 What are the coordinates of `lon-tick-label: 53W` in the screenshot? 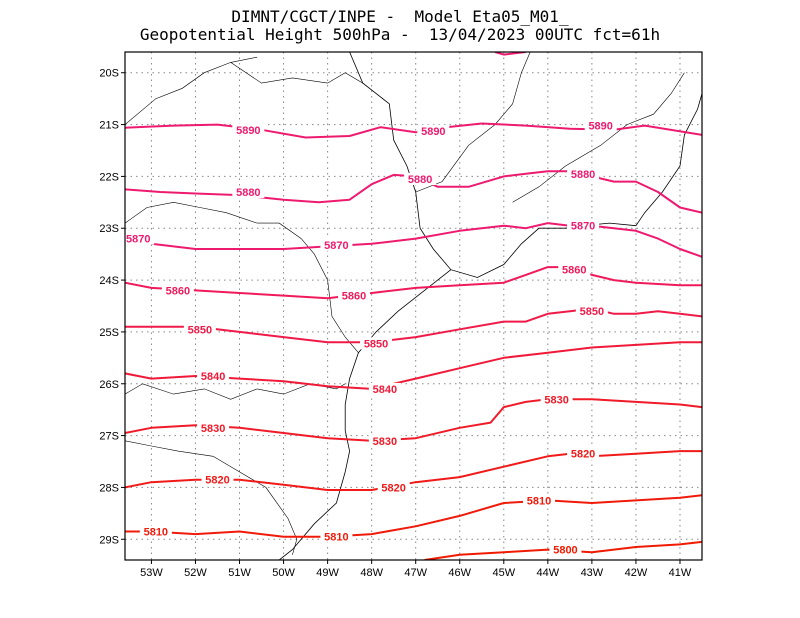 It's located at (151, 573).